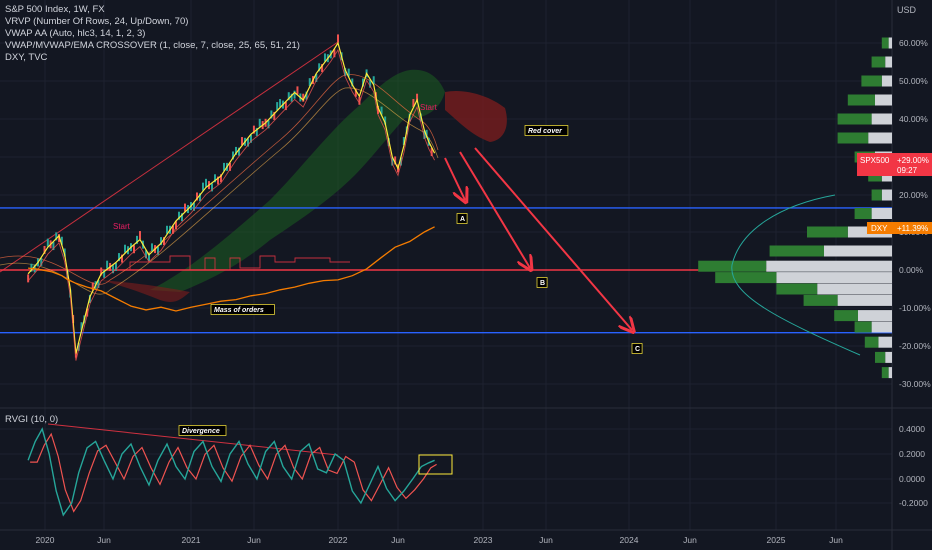 This screenshot has height=550, width=932. I want to click on price-axis-tick: 60.00%, so click(913, 43).